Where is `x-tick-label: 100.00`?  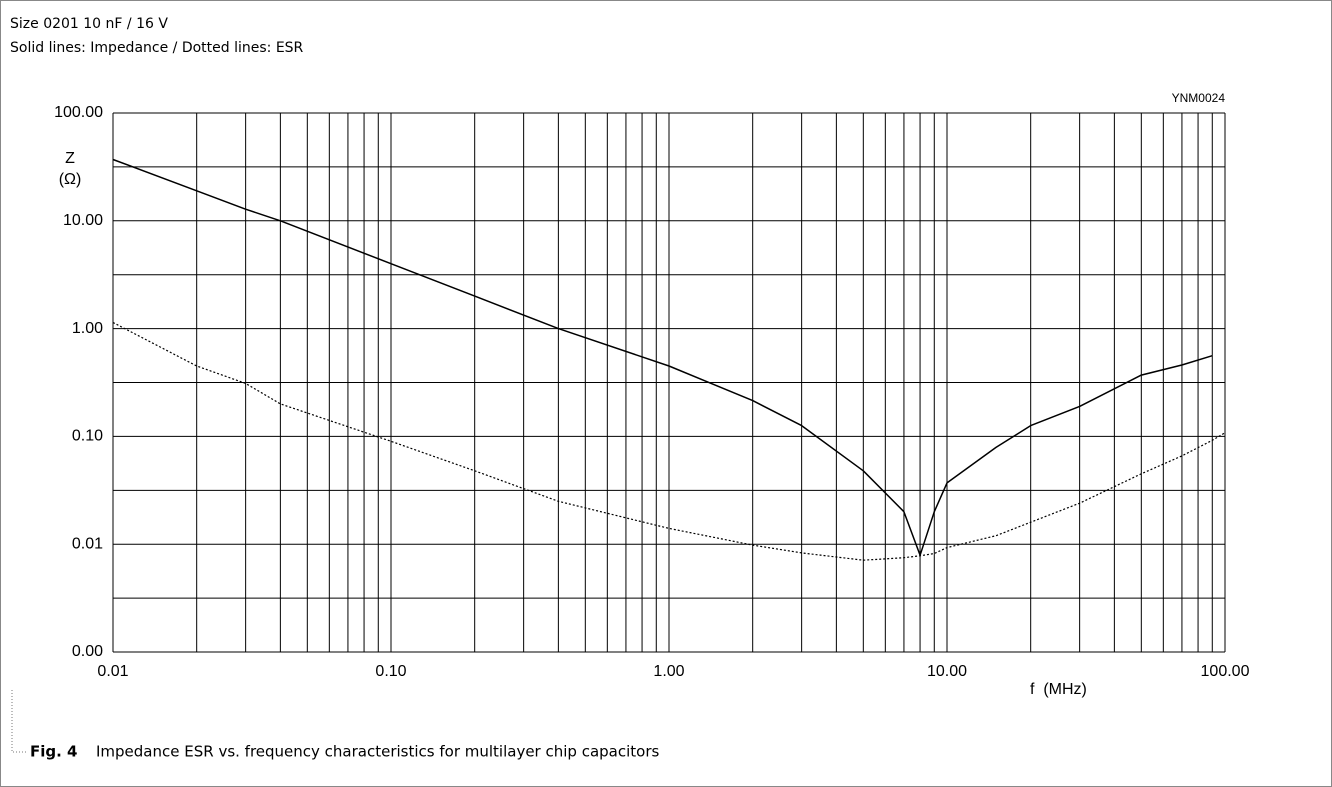 x-tick-label: 100.00 is located at coordinates (1225, 671).